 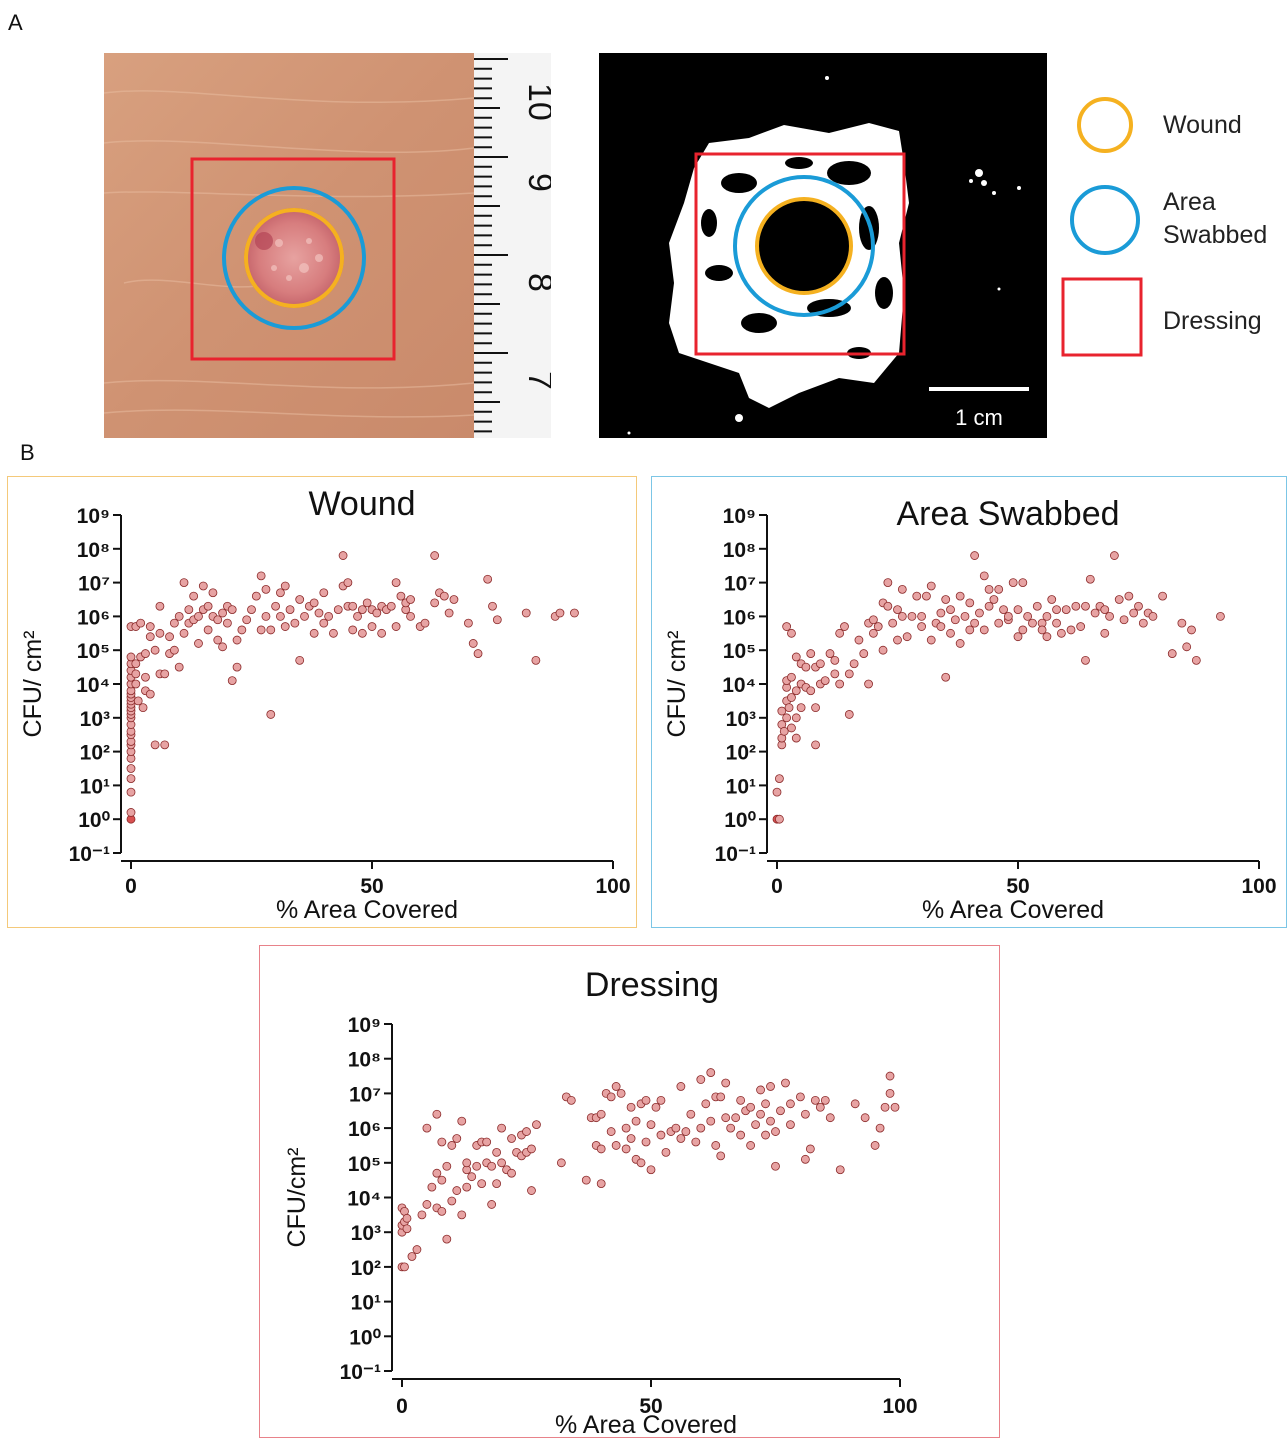 I want to click on y-tick-label: 10³, so click(x=741, y=719).